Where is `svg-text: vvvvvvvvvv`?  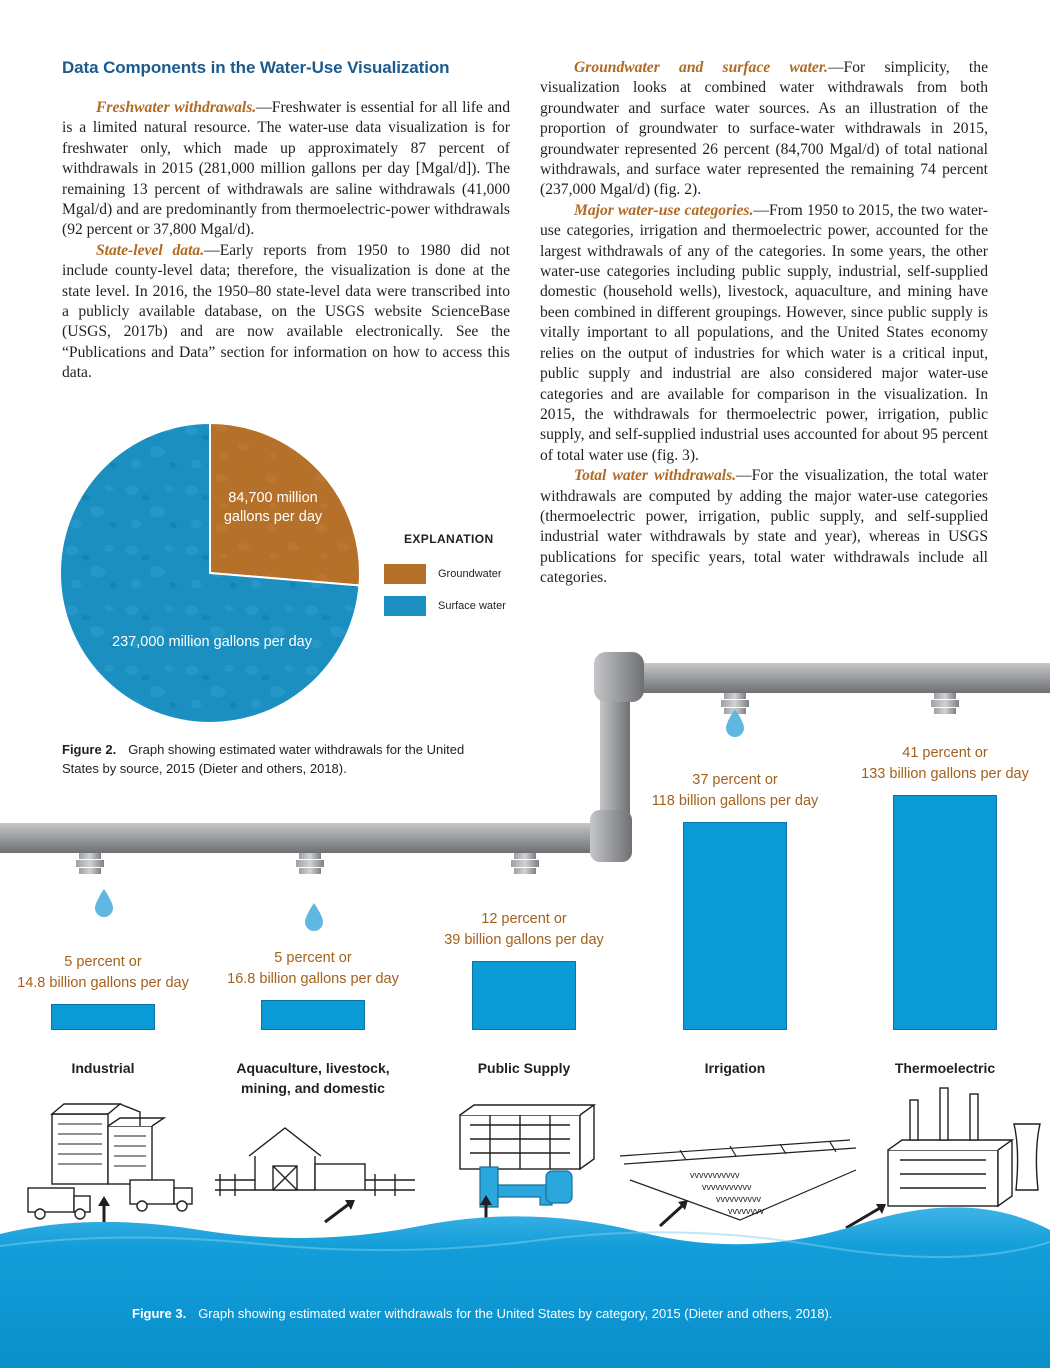
svg-text: vvvvvvvvvv is located at coordinates (739, 1199).